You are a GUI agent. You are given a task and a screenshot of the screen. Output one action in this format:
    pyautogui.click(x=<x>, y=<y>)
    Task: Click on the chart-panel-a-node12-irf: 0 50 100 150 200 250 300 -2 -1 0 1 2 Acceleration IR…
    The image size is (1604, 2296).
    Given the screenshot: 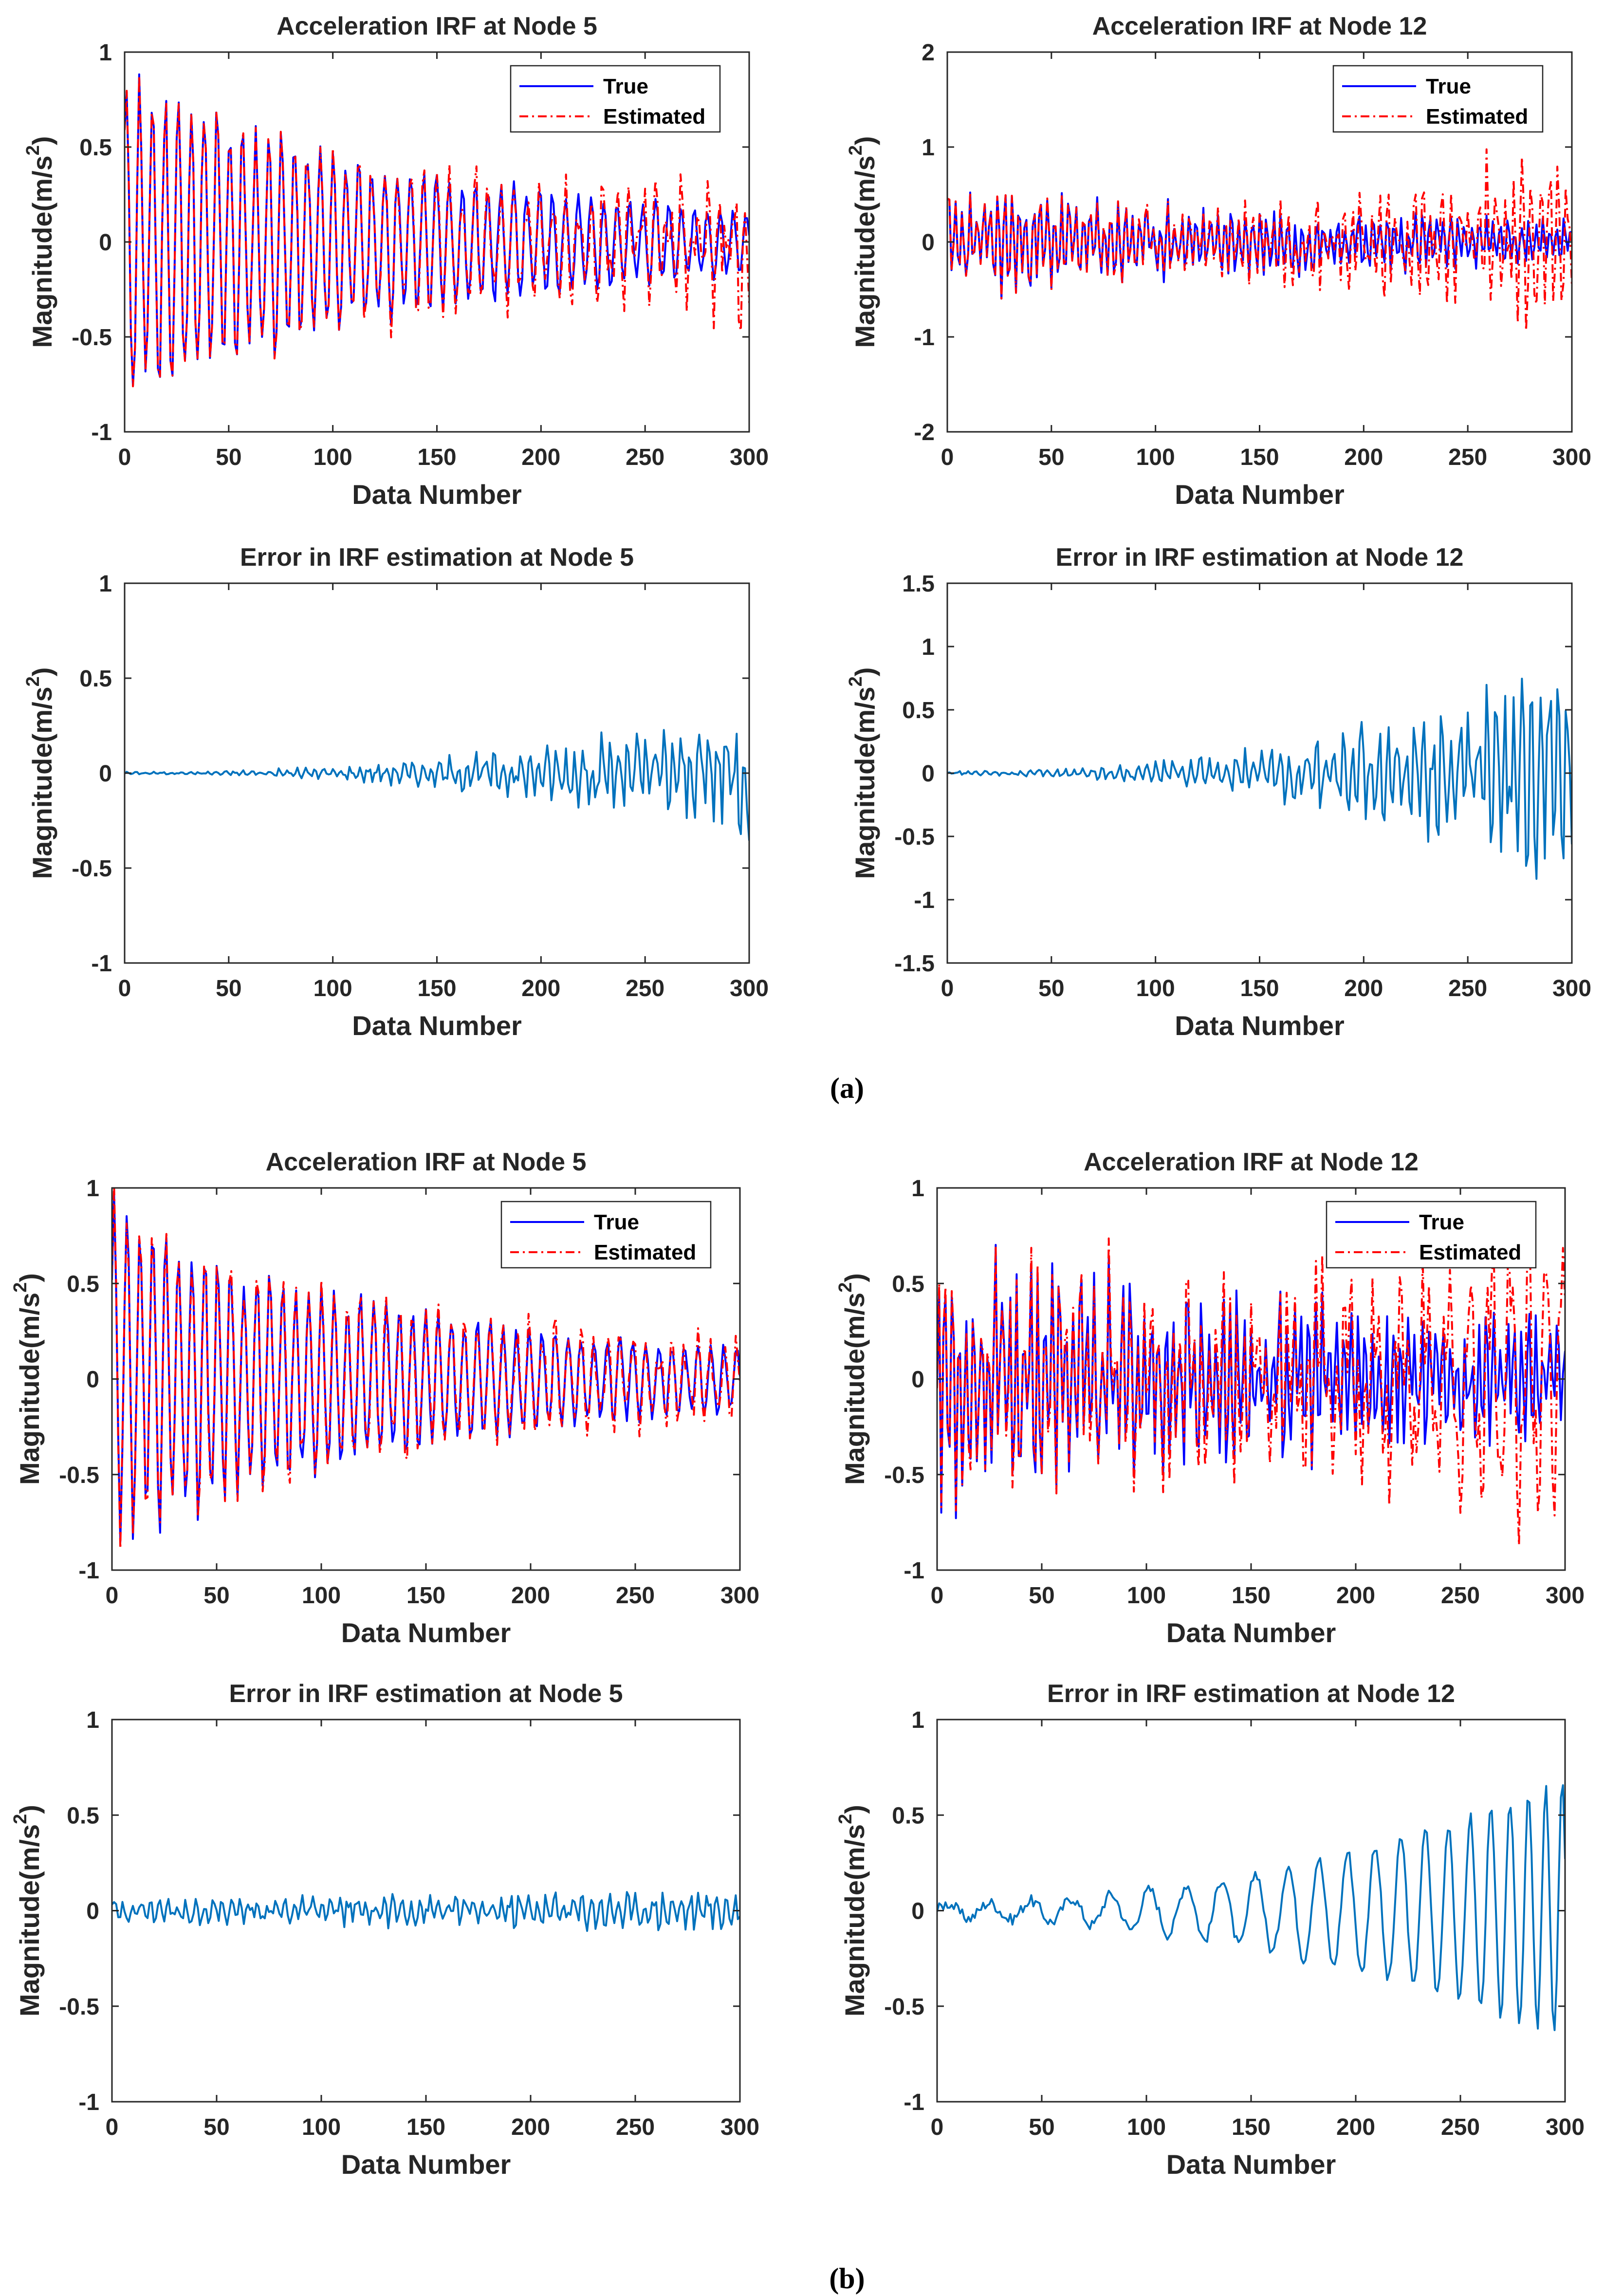 What is the action you would take?
    pyautogui.click(x=1218, y=261)
    